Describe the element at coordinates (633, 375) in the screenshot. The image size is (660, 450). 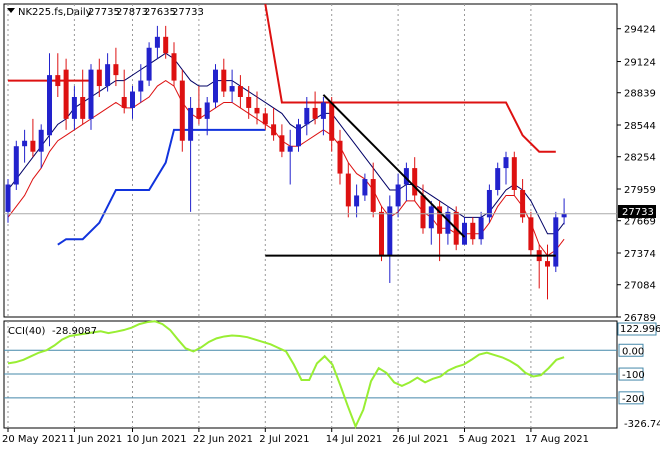
I see `cci-level-label: -100` at that location.